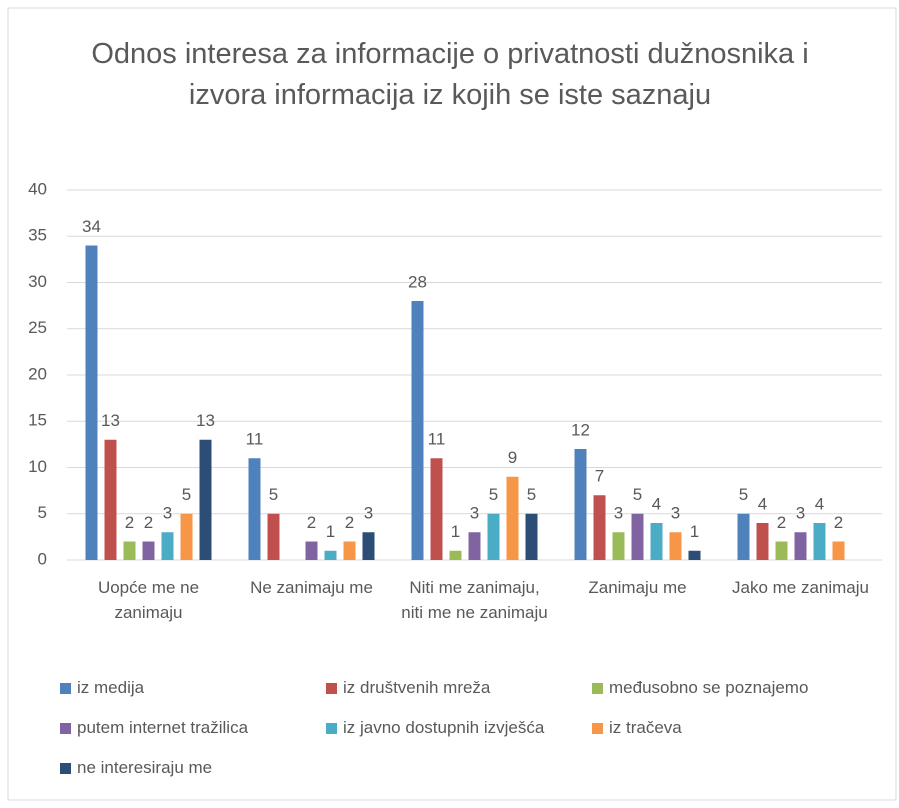 This screenshot has width=899, height=808. Describe the element at coordinates (193, 688) in the screenshot. I see `legend-item: iz medija` at that location.